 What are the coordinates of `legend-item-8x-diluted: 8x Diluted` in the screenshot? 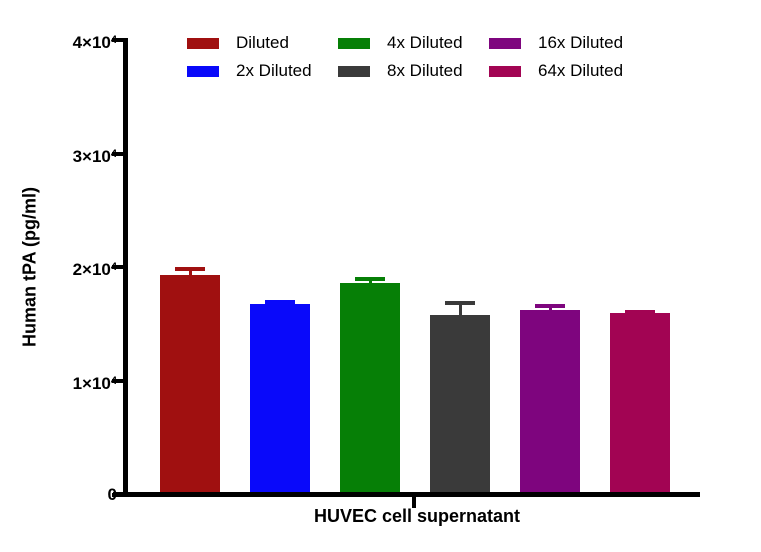 It's located at (413, 71).